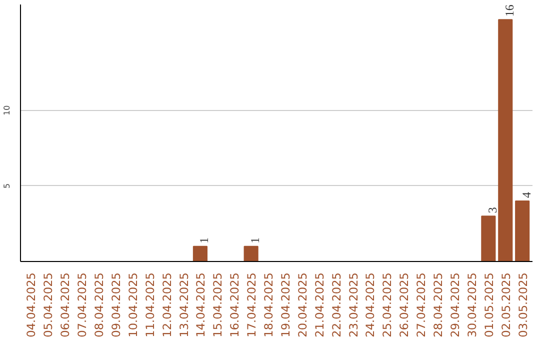  Describe the element at coordinates (133, 305) in the screenshot. I see `x-tick-label: 10.04.2025` at that location.